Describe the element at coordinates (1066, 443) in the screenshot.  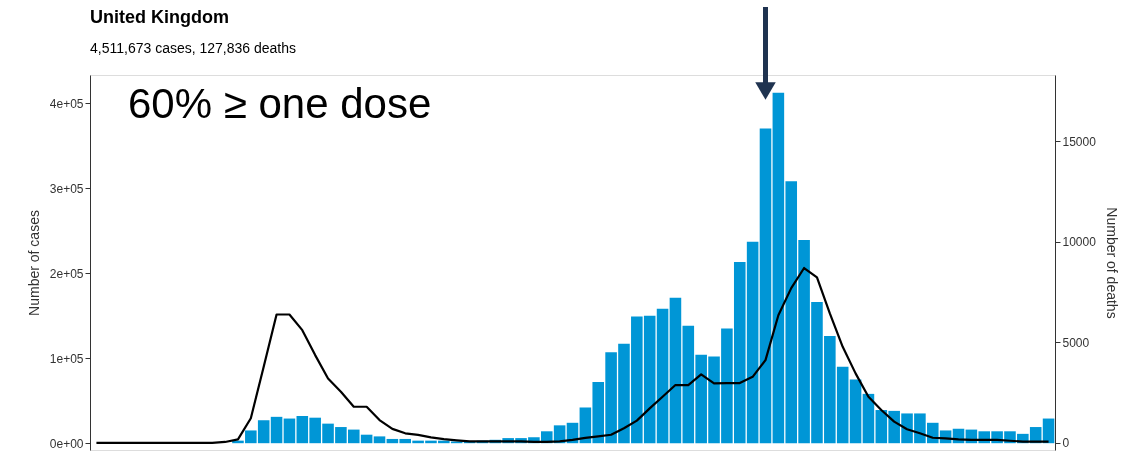
I see `y2-tick-label: 0` at that location.